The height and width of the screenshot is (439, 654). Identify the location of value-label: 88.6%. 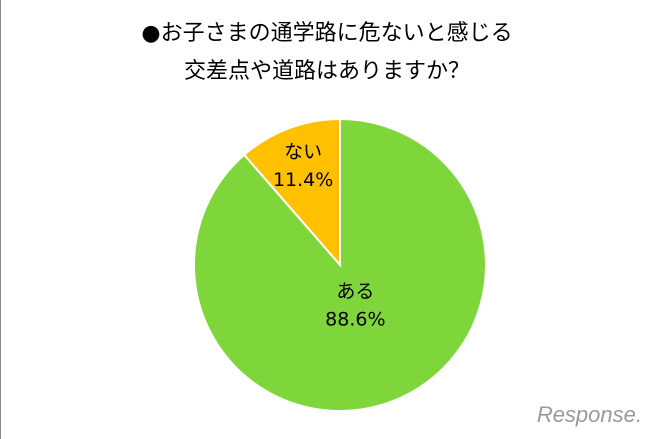
(355, 320).